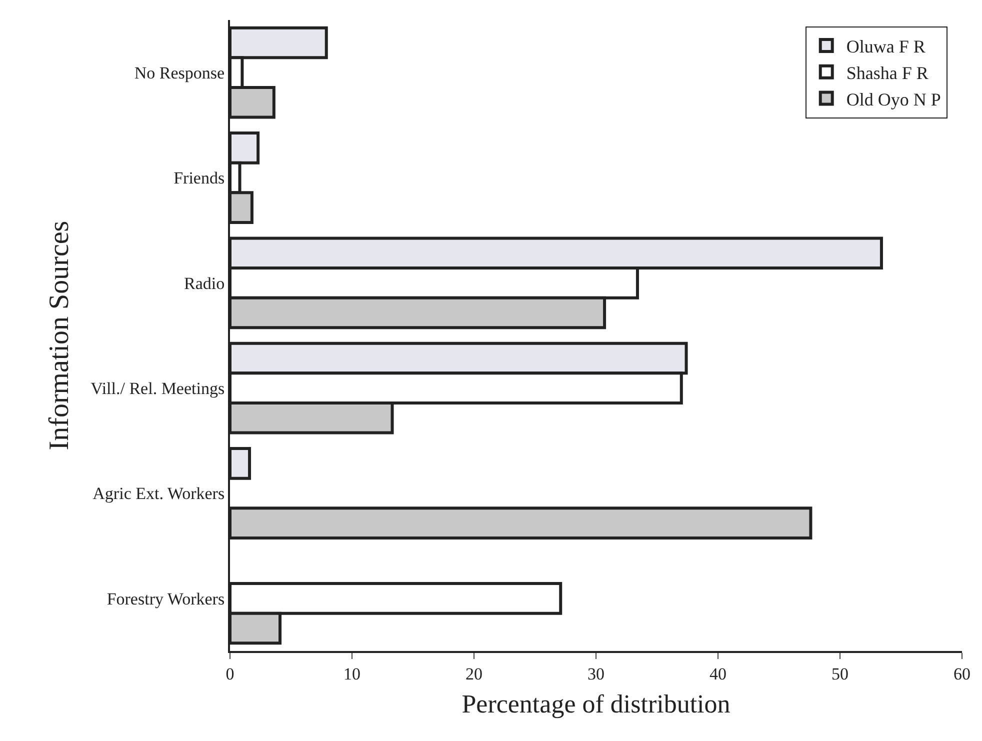 The width and height of the screenshot is (982, 741). What do you see at coordinates (840, 674) in the screenshot?
I see `x-tick-label: 50` at bounding box center [840, 674].